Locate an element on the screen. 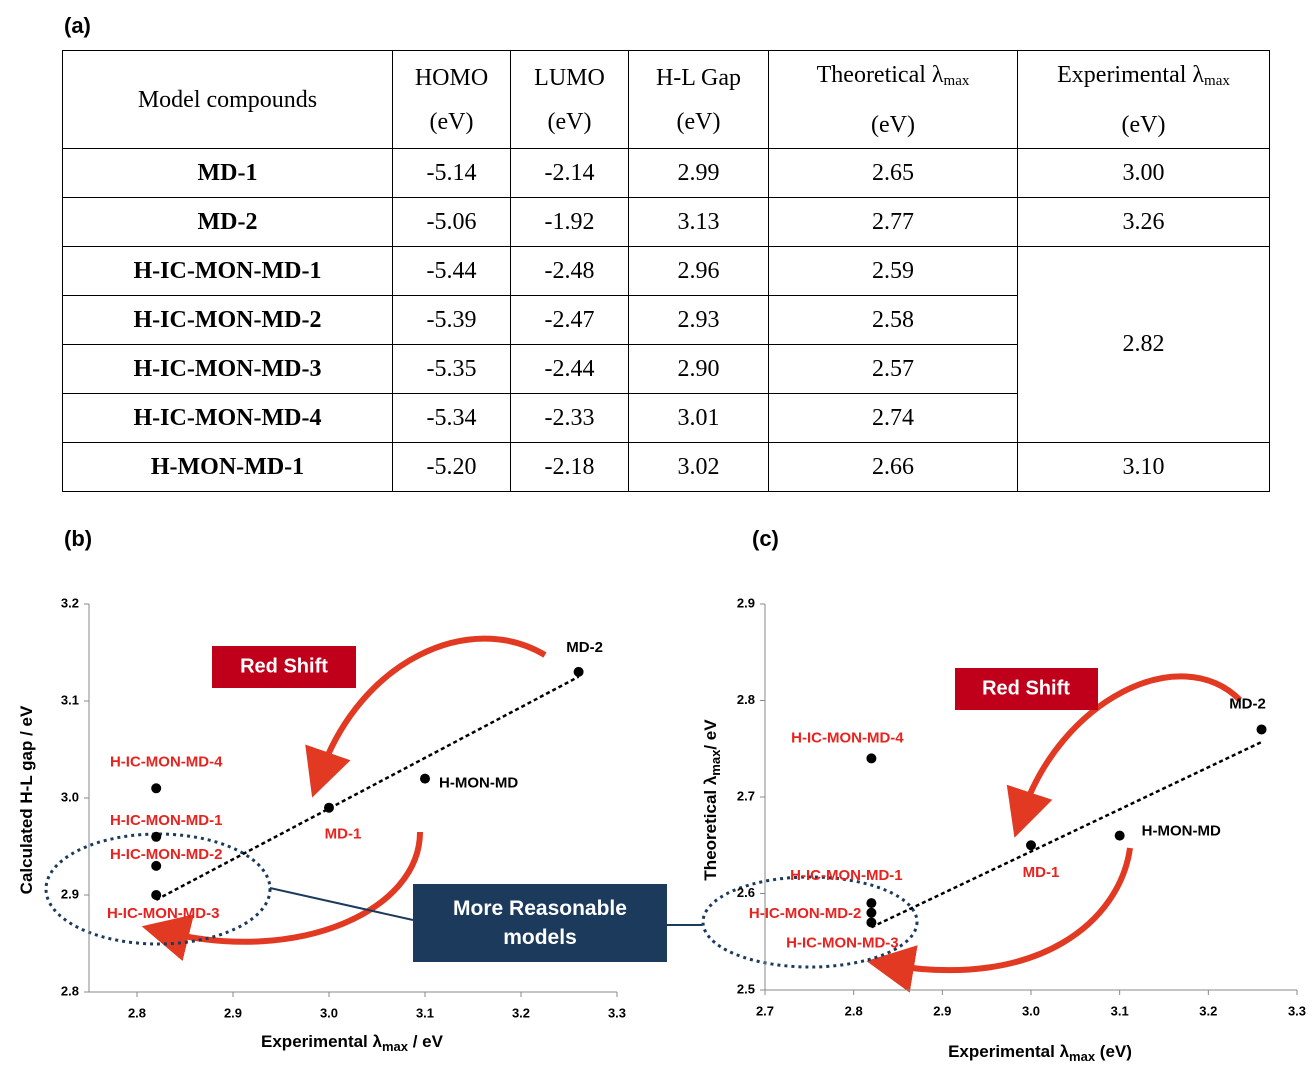 The width and height of the screenshot is (1313, 1066). header-text: LUMO is located at coordinates (569, 77).